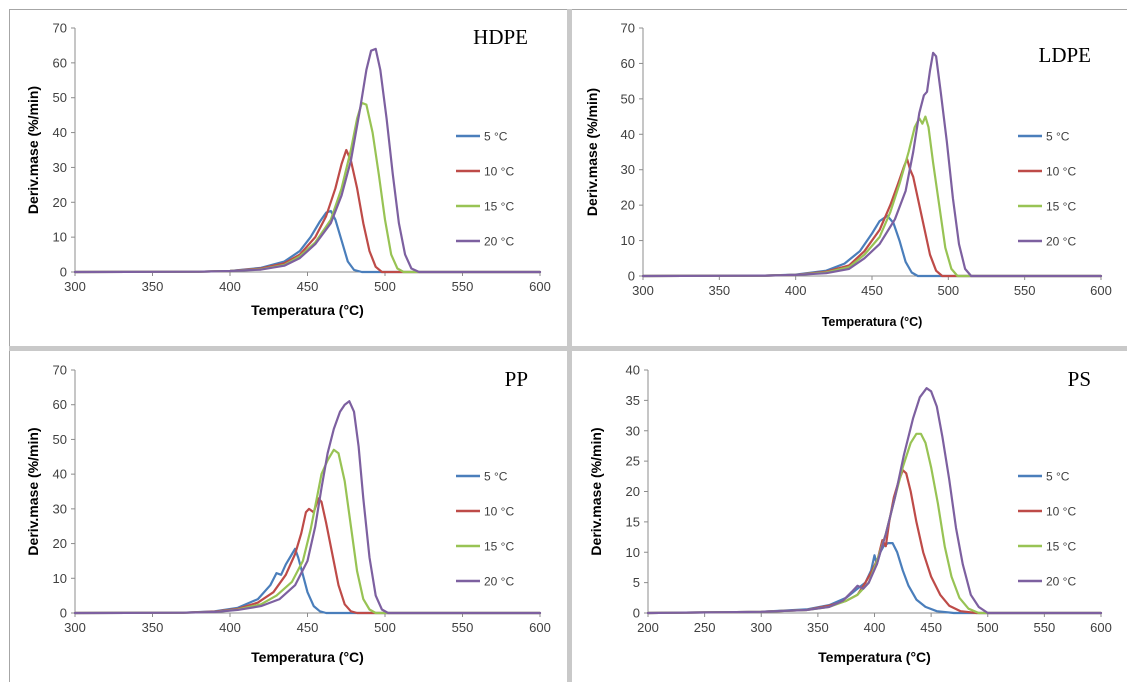 The image size is (1127, 682). I want to click on ldpe-y-tick-label: 40, so click(628, 134).